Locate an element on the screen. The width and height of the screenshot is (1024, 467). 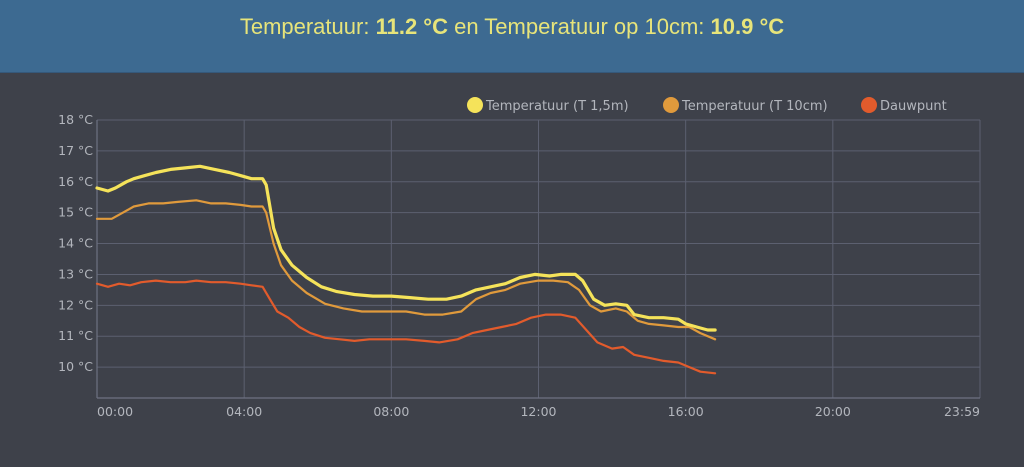
x-tick-label: 04:00 is located at coordinates (244, 411).